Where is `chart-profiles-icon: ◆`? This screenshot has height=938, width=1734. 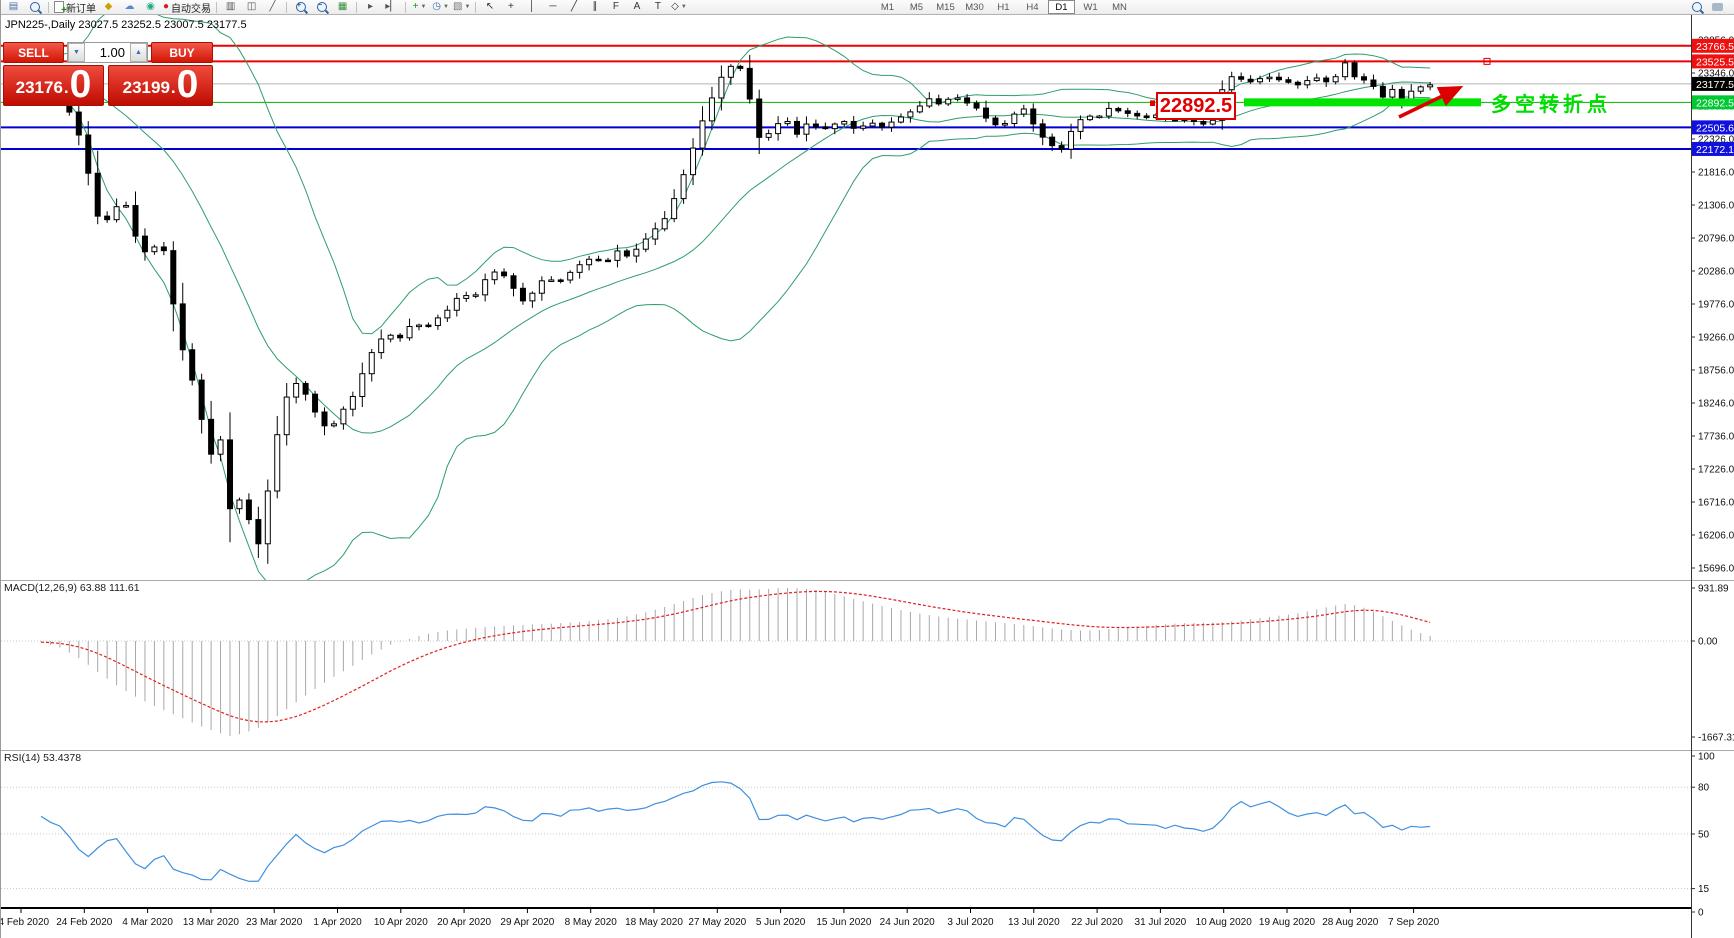
chart-profiles-icon: ◆ is located at coordinates (108, 7).